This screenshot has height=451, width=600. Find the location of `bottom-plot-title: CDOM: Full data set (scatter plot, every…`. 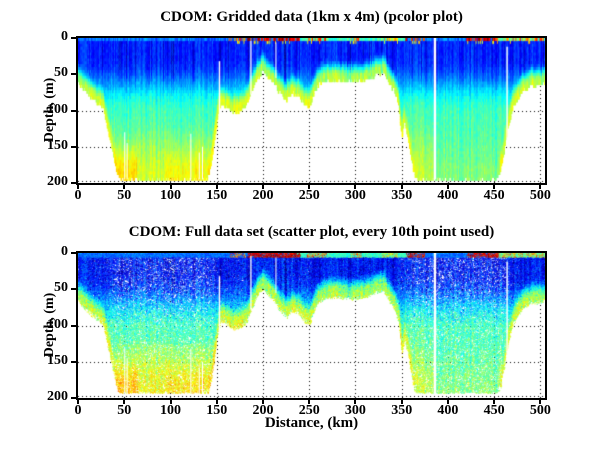

bottom-plot-title: CDOM: Full data set (scatter plot, every… is located at coordinates (311, 232).